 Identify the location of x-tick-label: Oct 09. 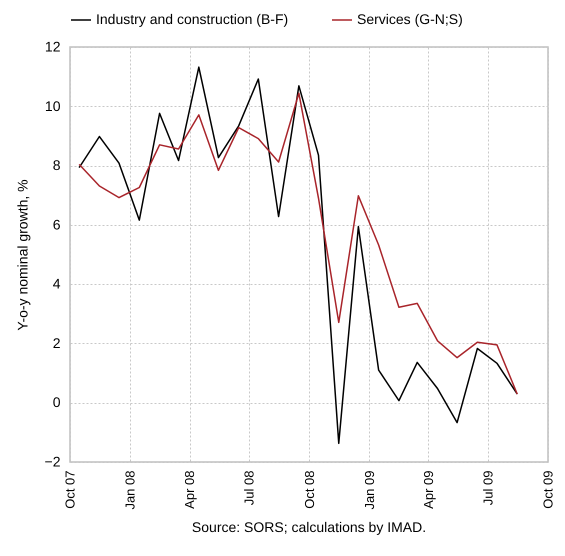
(548, 489).